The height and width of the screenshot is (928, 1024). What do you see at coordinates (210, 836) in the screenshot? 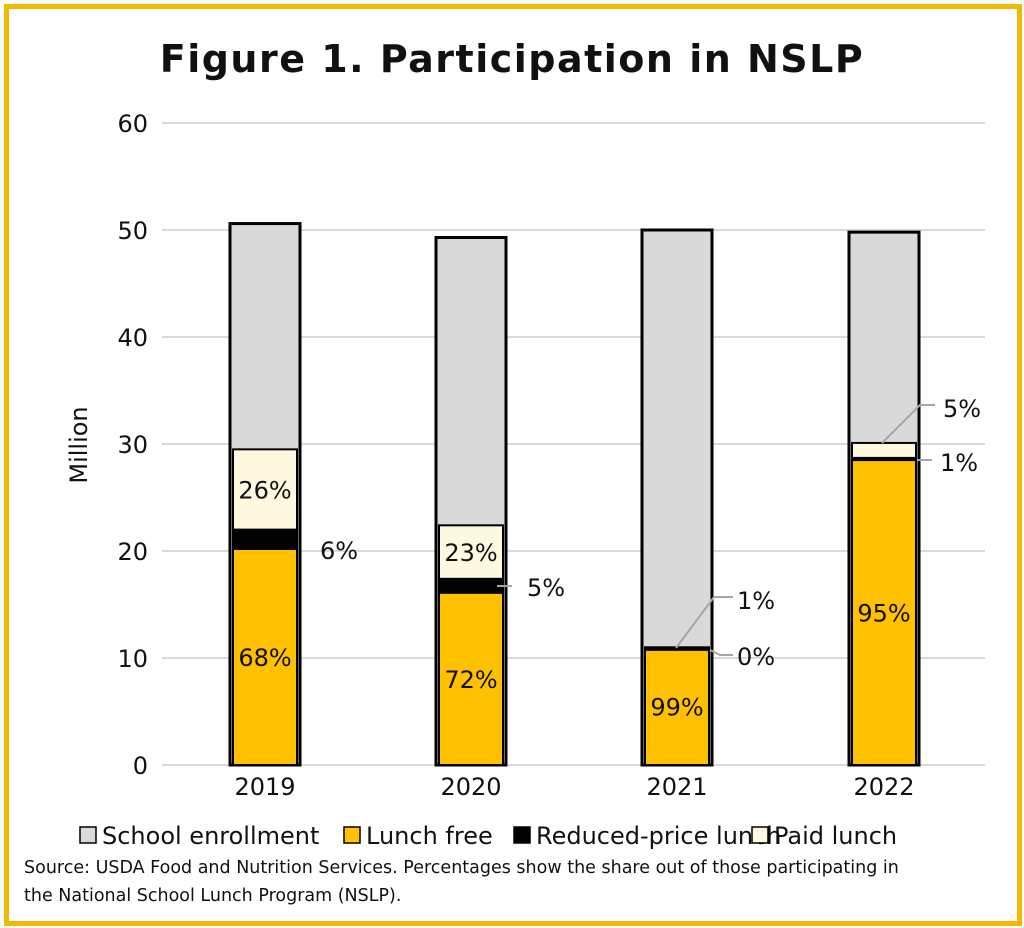
I see `legend-label: School enrollment` at bounding box center [210, 836].